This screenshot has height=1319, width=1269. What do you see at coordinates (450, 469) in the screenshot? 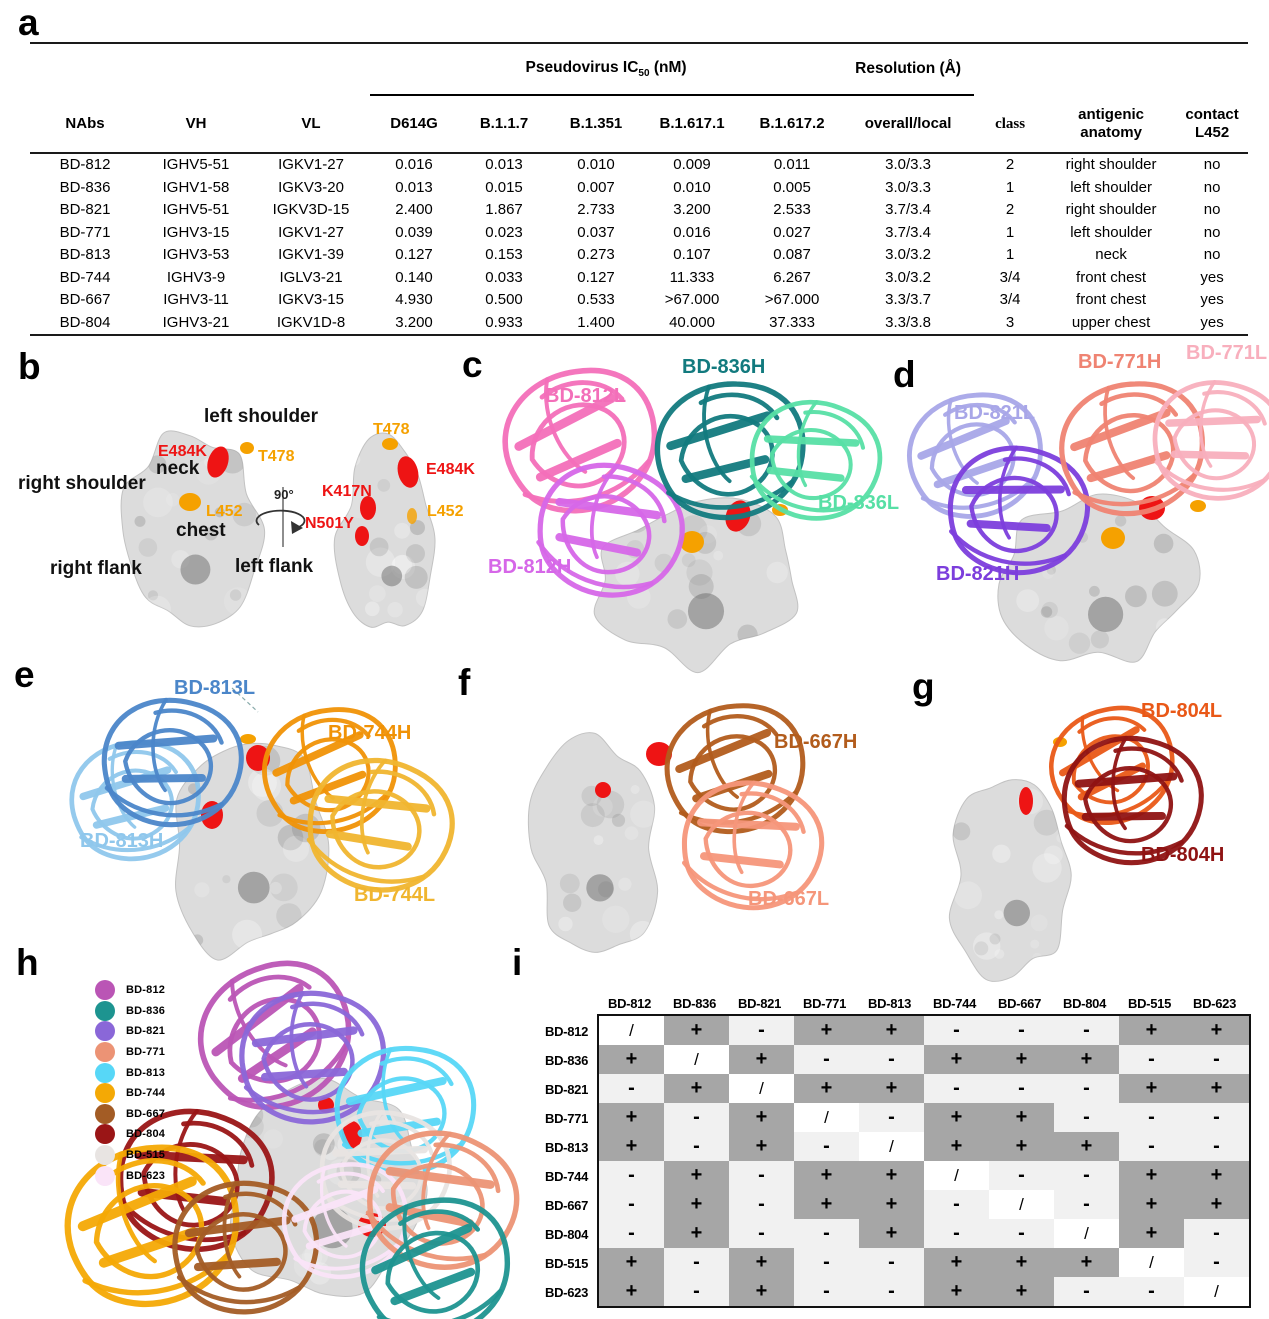
I see `site-label-e484k-side: E484K` at bounding box center [450, 469].